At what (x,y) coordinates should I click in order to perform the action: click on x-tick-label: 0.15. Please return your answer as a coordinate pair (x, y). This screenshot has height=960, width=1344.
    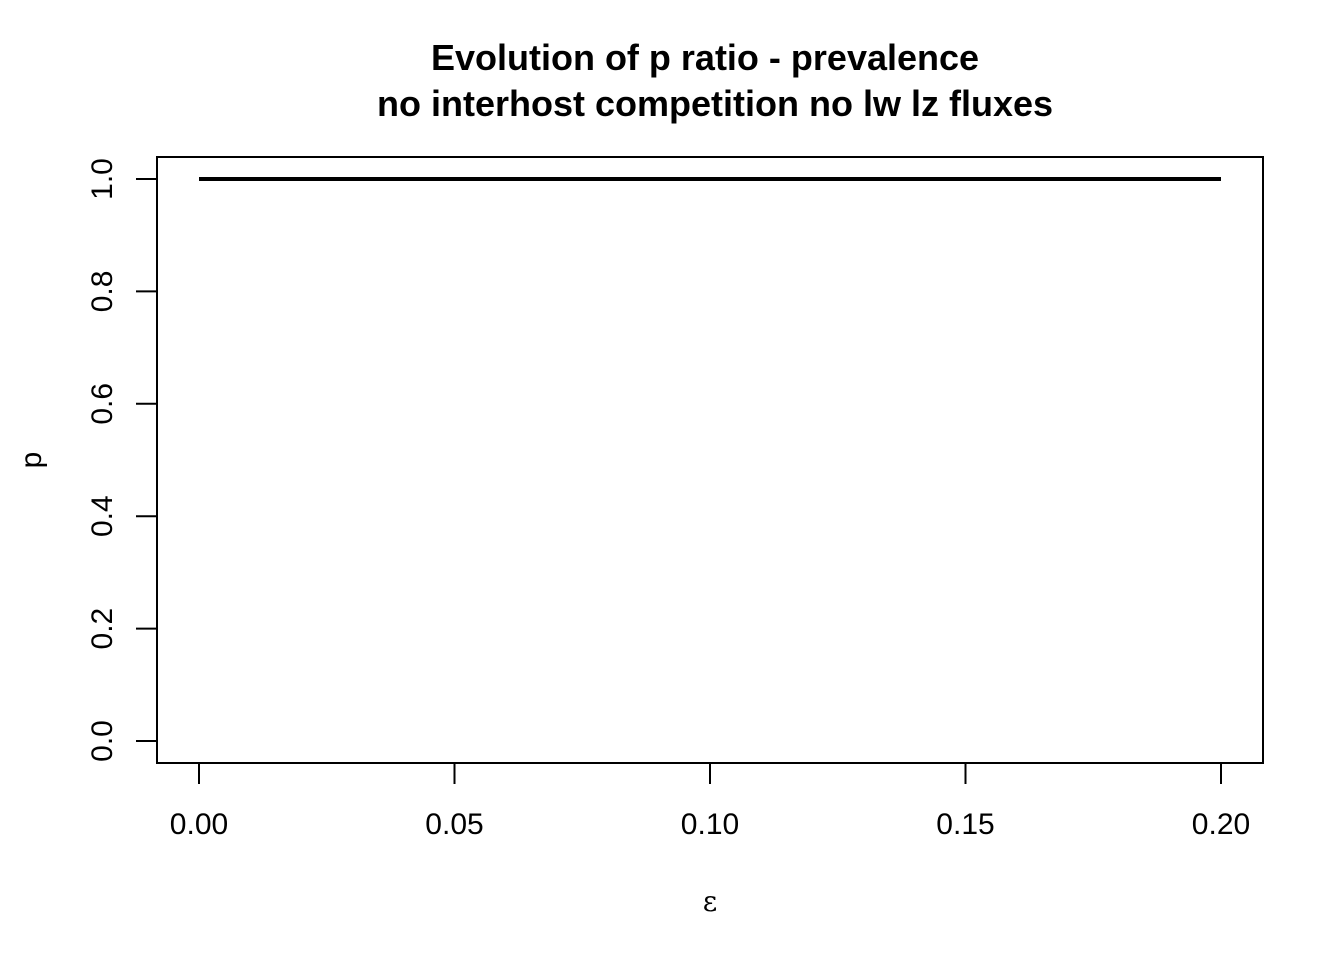
    Looking at the image, I should click on (965, 824).